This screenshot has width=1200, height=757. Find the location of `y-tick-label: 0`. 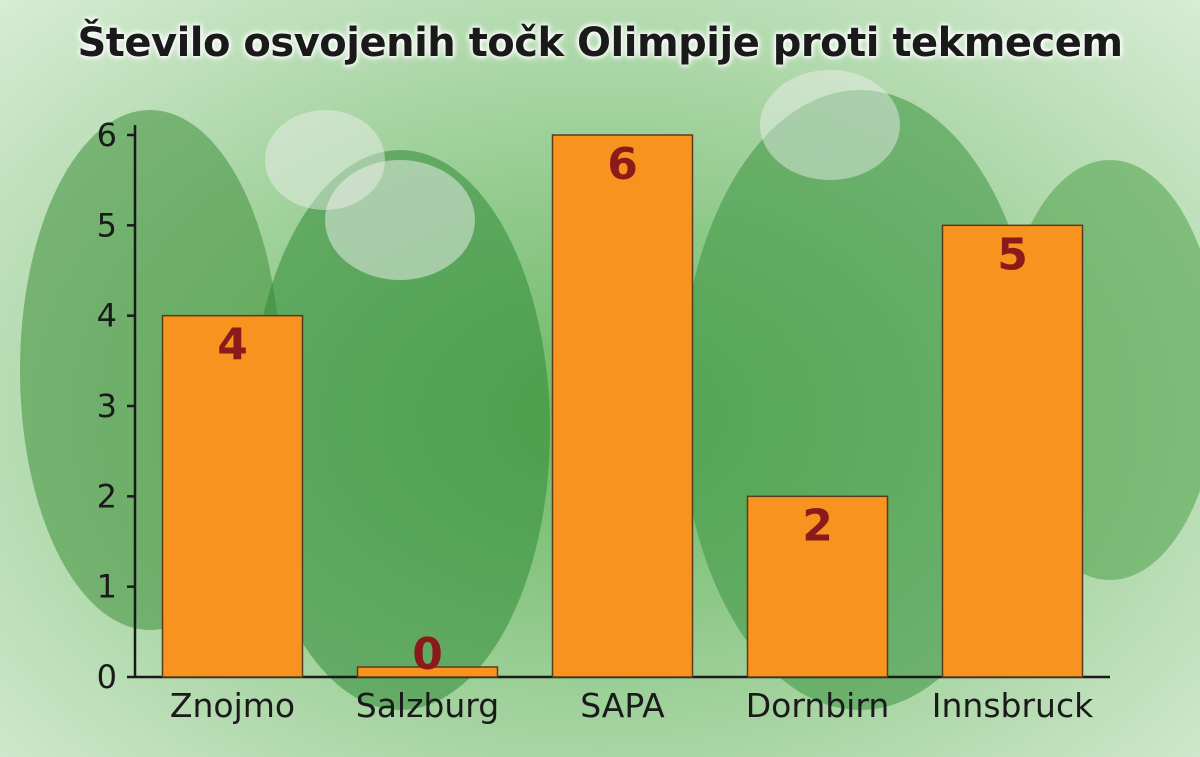

y-tick-label: 0 is located at coordinates (107, 677).